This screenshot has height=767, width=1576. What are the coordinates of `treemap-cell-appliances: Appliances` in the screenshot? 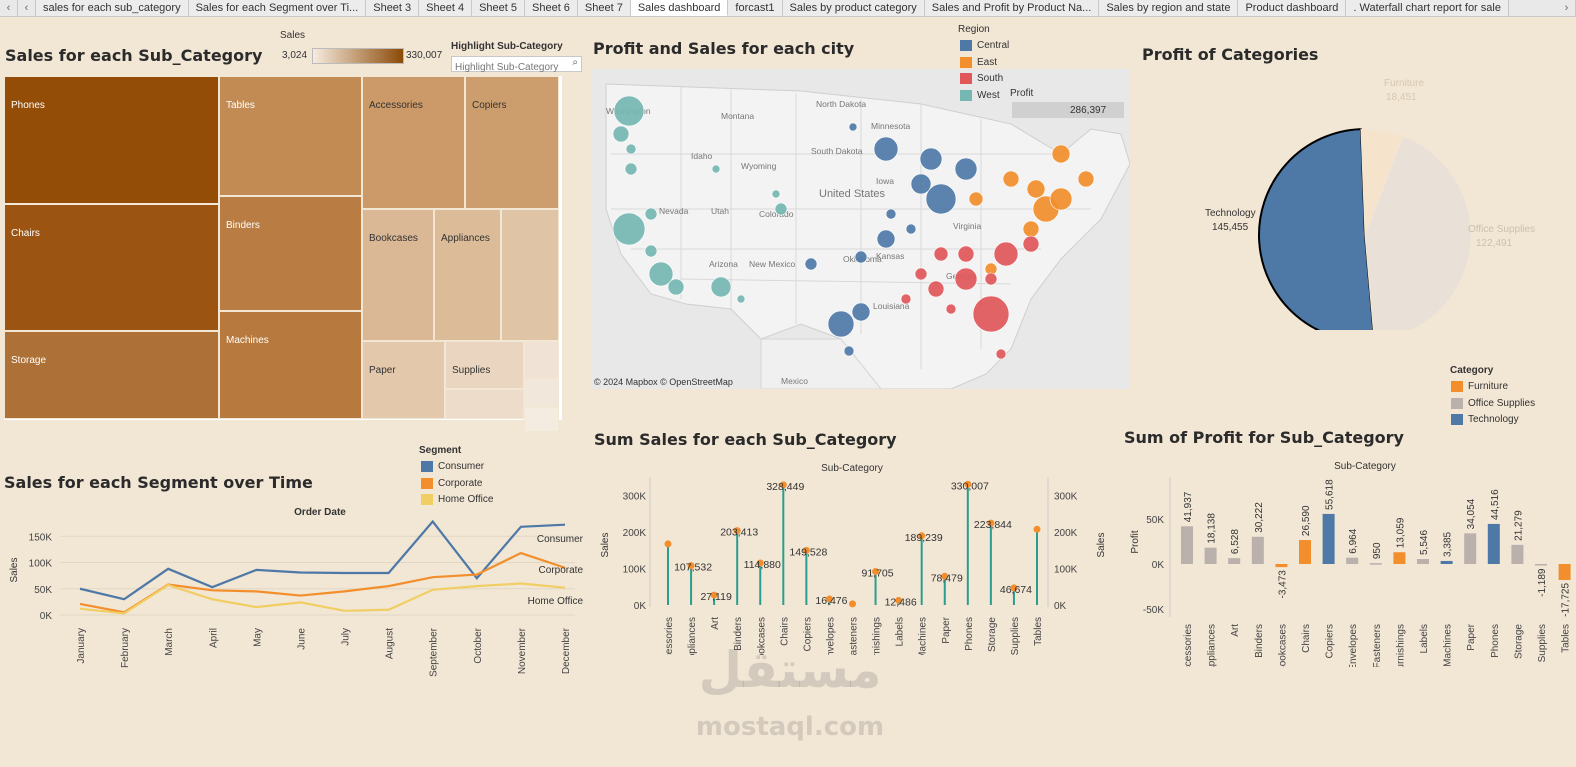 It's located at (467, 275).